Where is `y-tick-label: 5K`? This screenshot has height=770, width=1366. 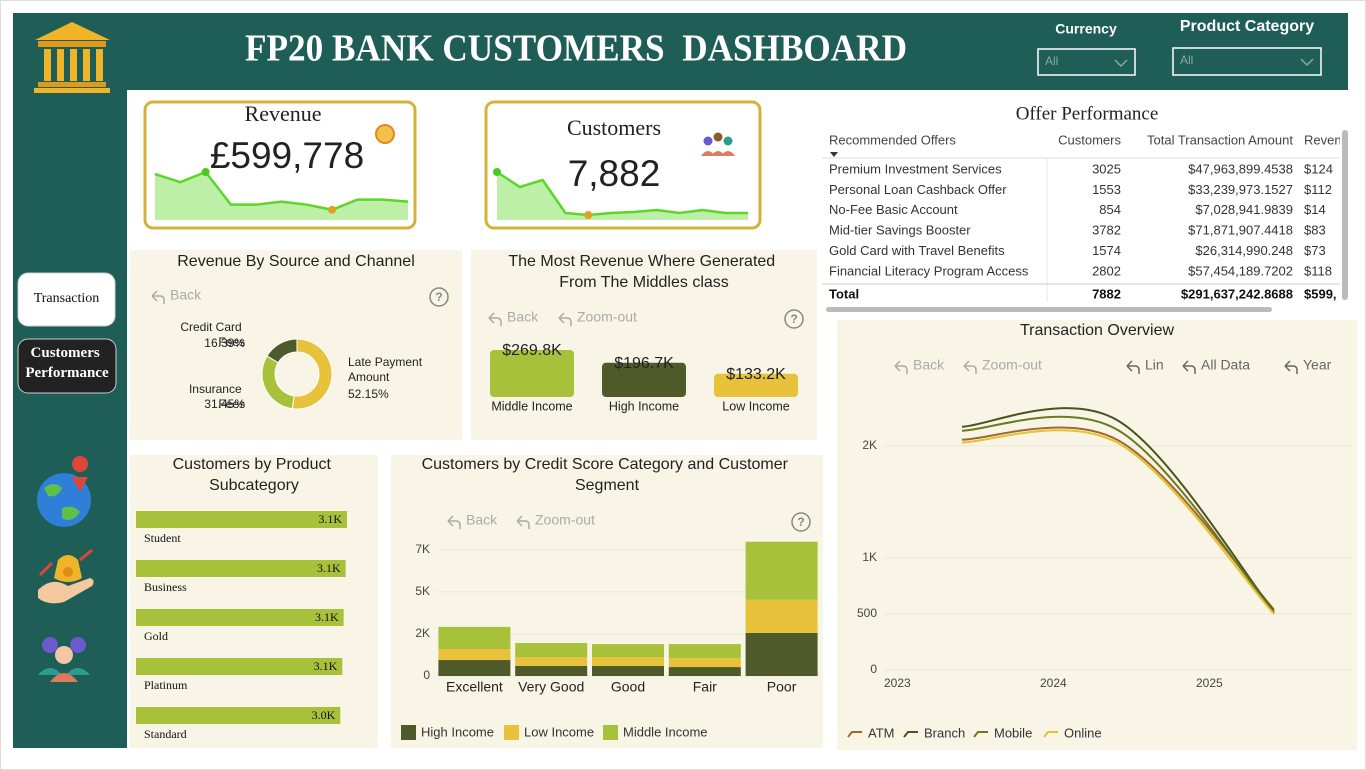 y-tick-label: 5K is located at coordinates (422, 591).